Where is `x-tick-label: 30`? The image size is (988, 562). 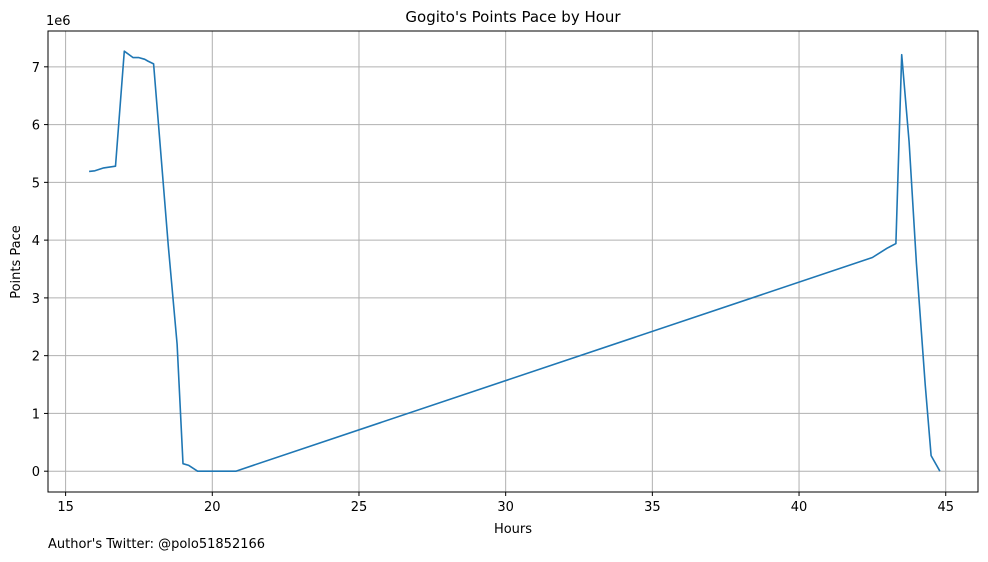 x-tick-label: 30 is located at coordinates (505, 507).